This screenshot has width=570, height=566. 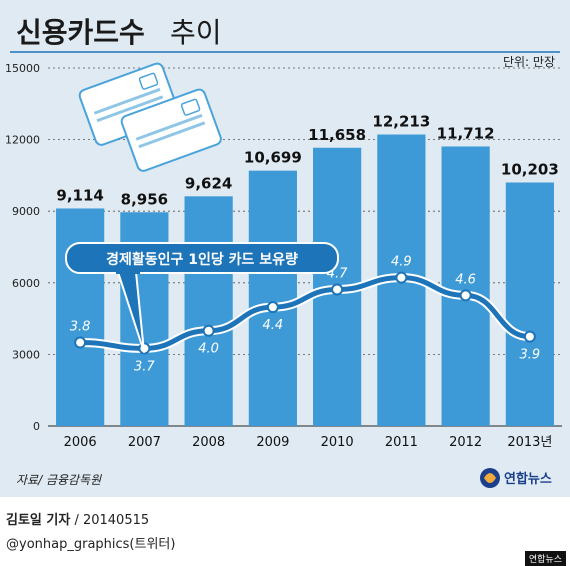 I want to click on x-tick-label: 2013년, so click(x=529, y=442).